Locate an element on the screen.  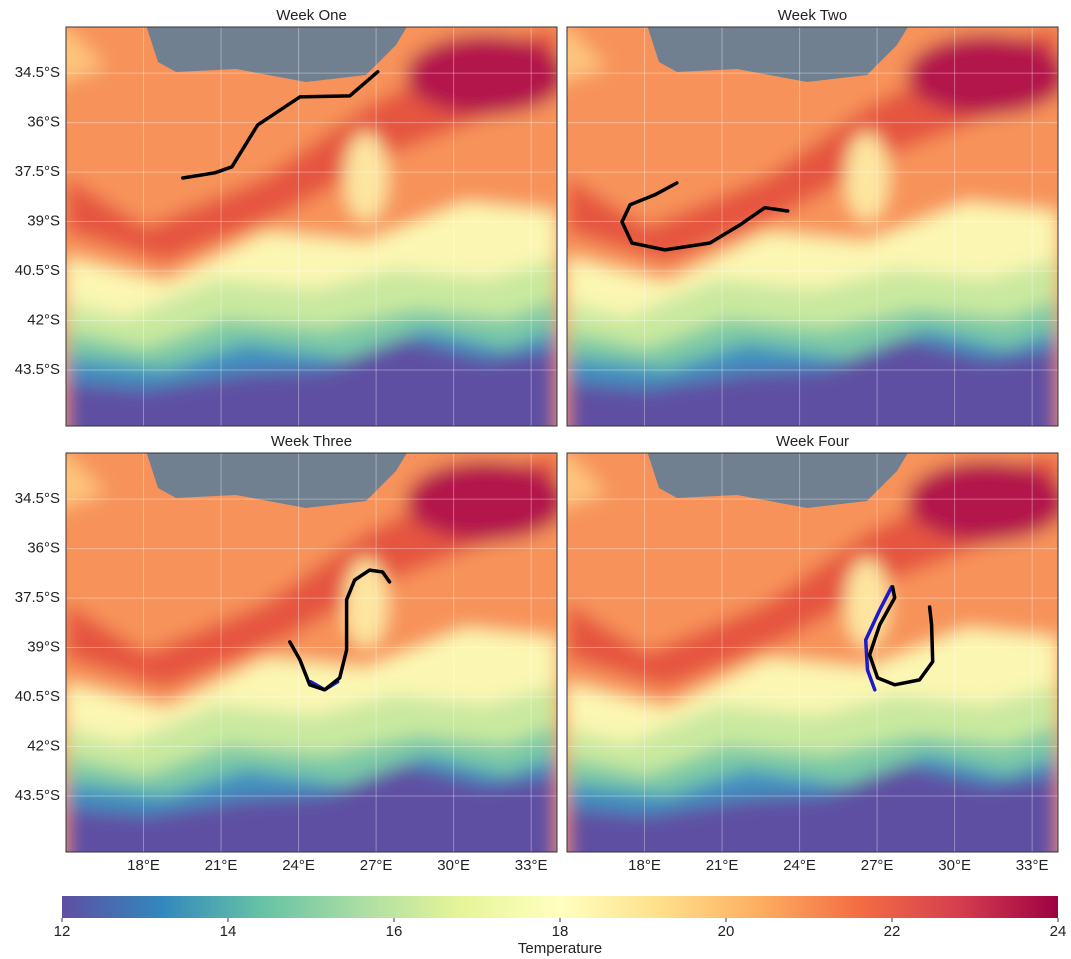
panel-title: Week Two is located at coordinates (812, 15).